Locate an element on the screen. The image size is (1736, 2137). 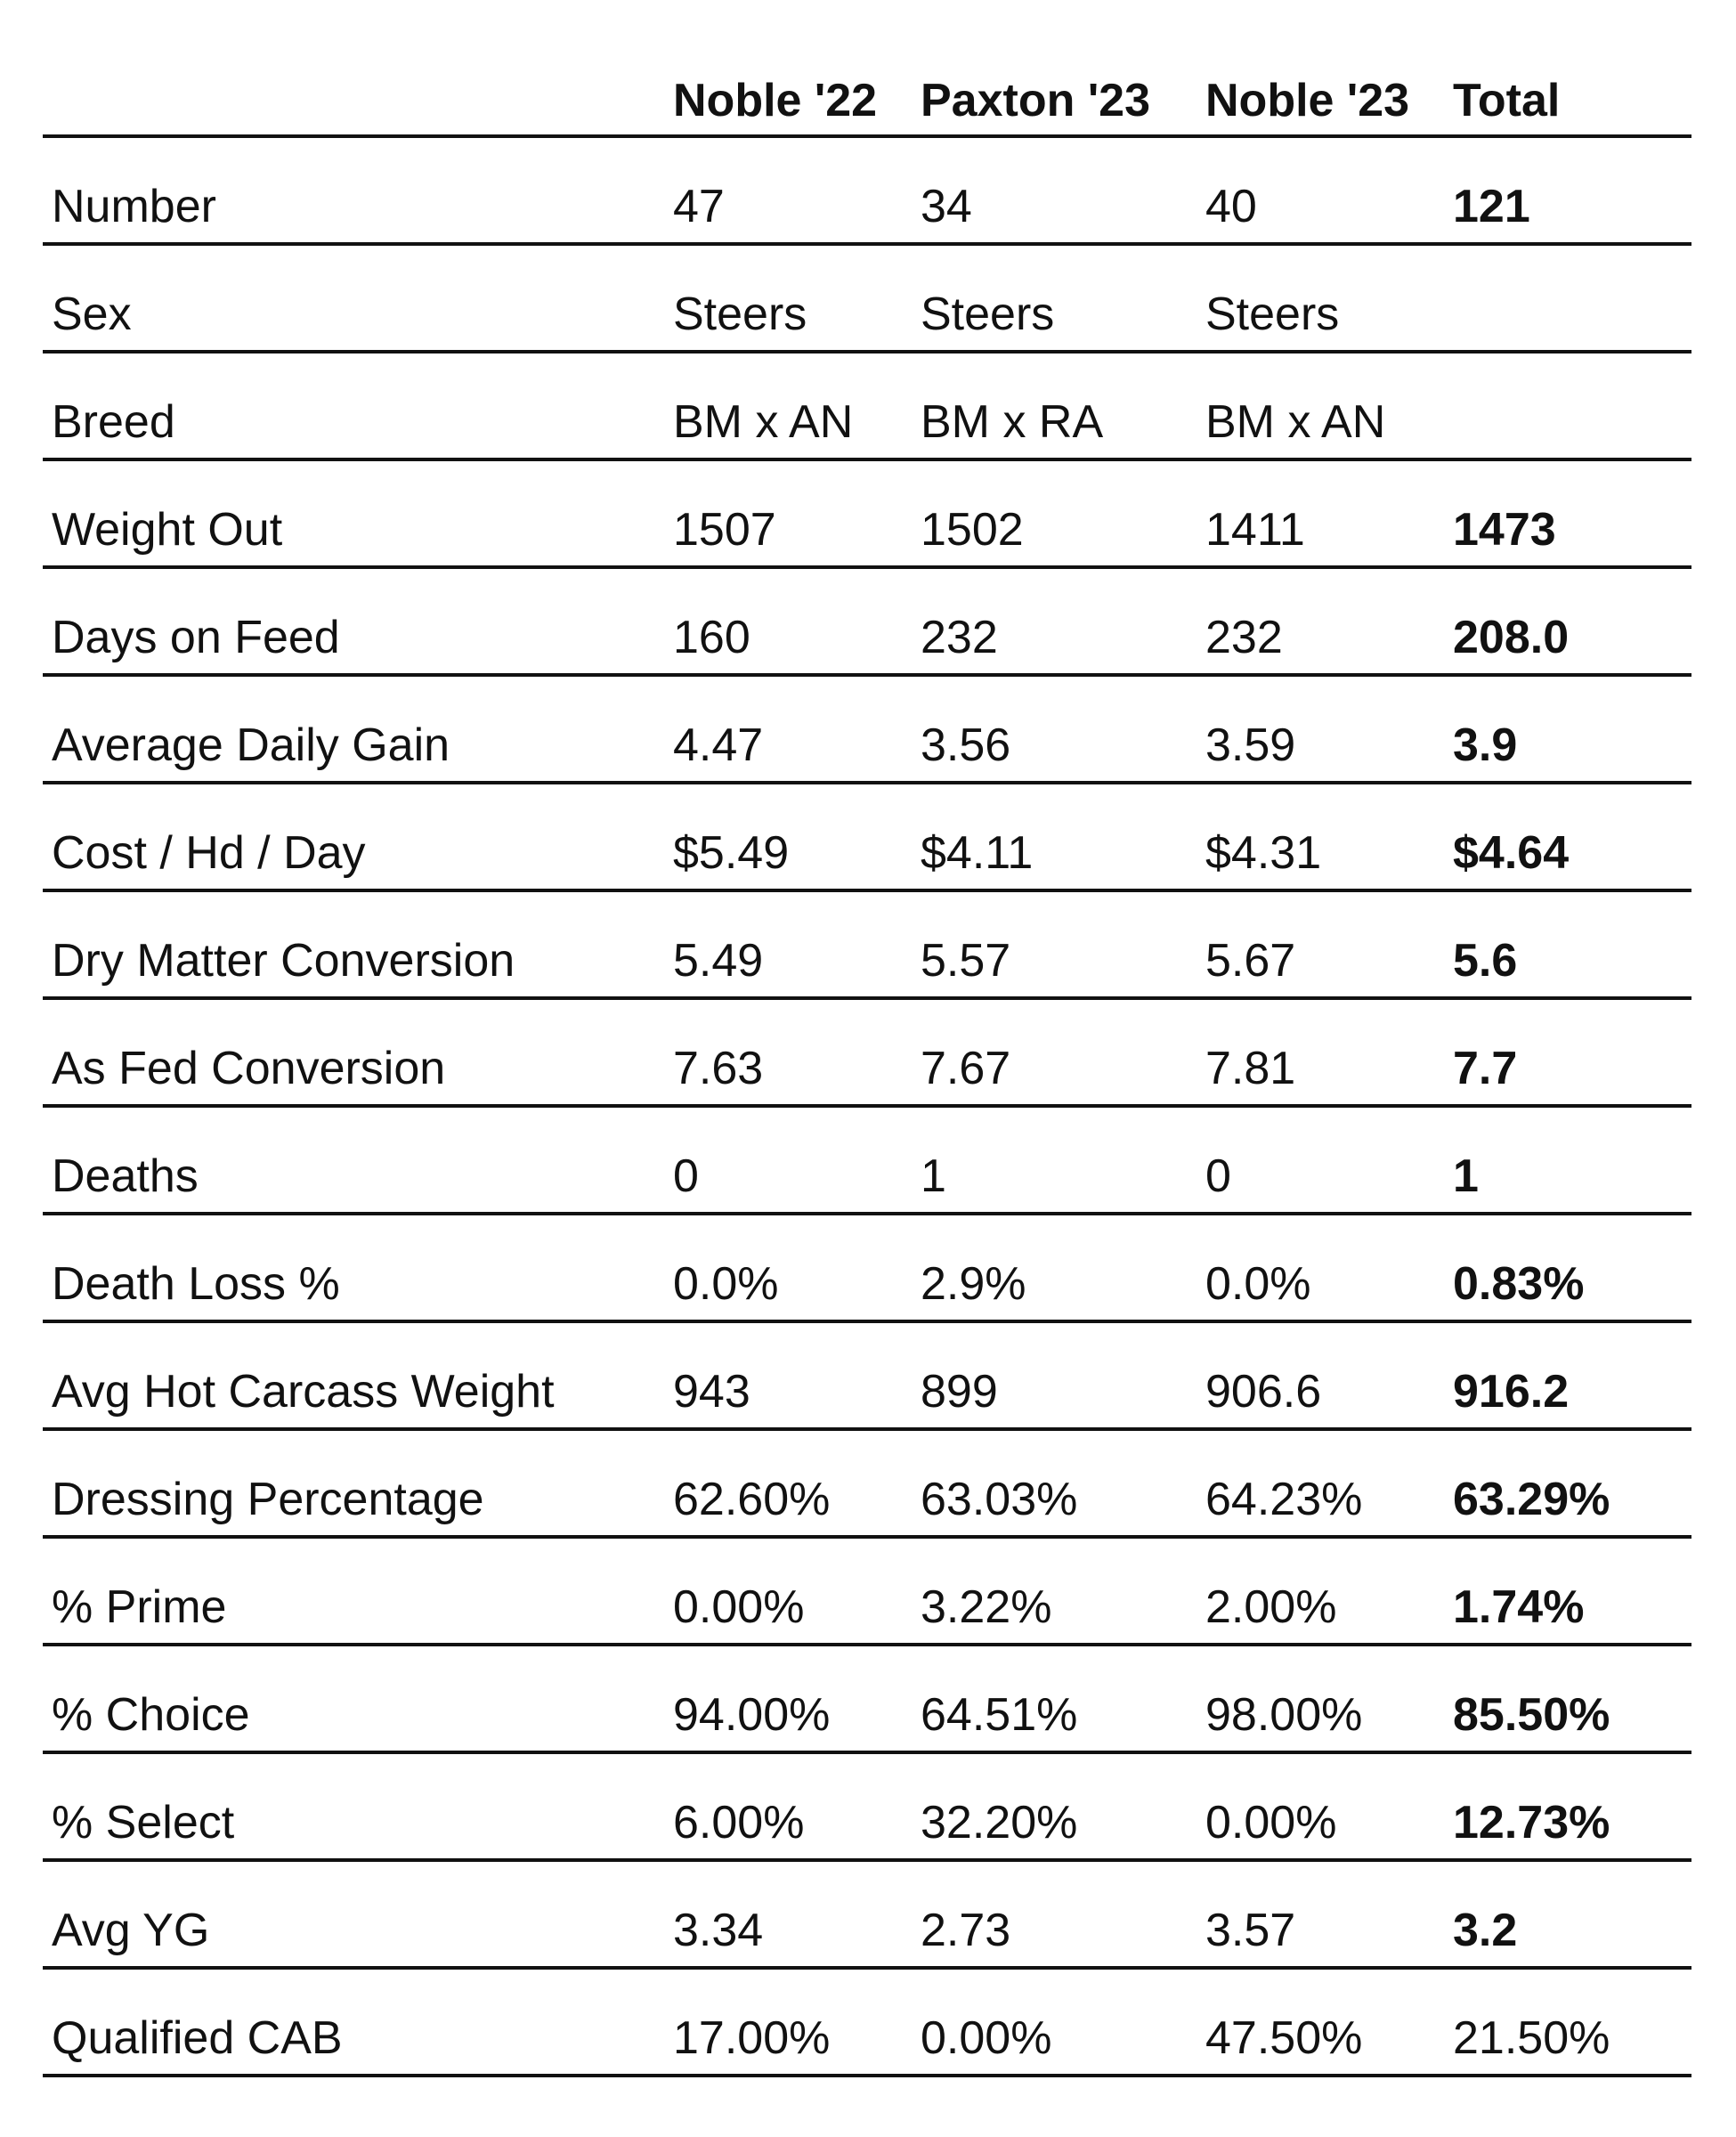
value-noble-23: 1411 is located at coordinates (1255, 530).